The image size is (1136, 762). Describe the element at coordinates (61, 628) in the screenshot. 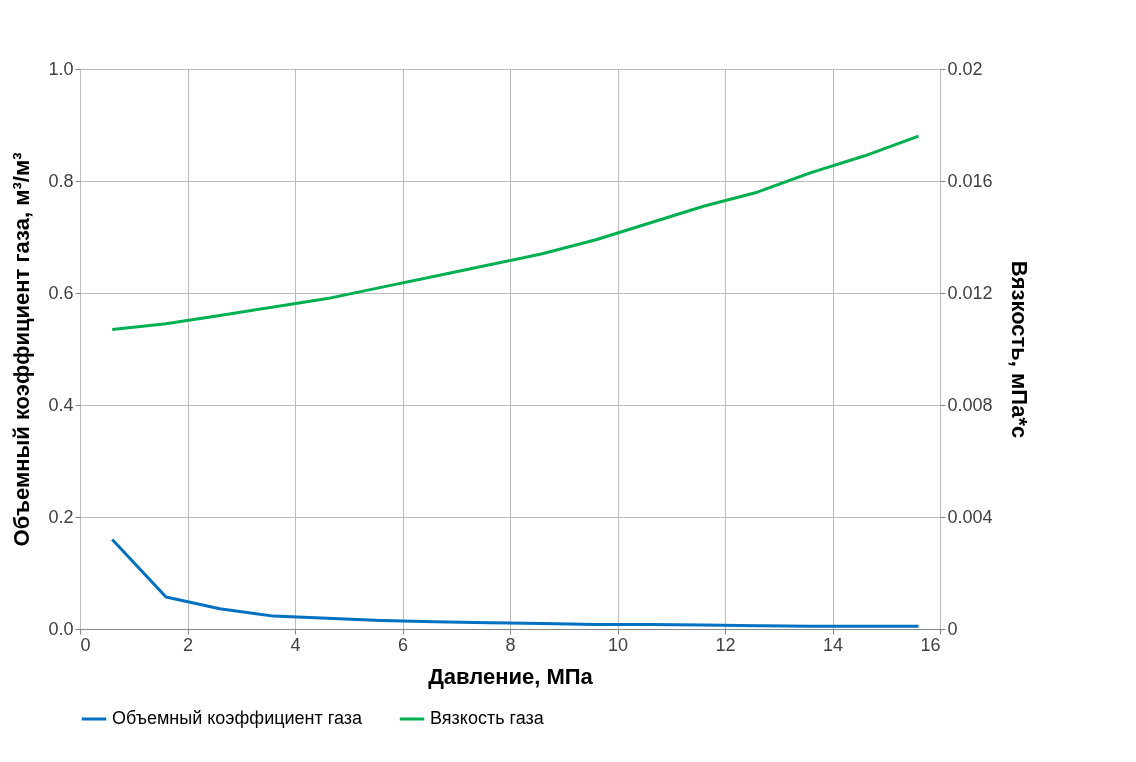

I see `y-tick-label: 0.0` at that location.